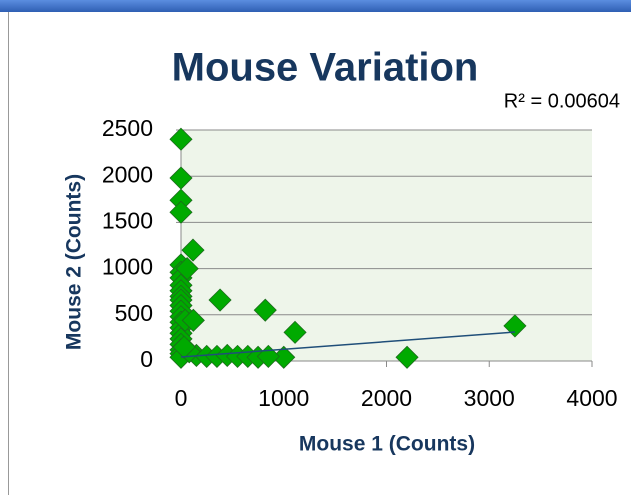 The image size is (631, 495). What do you see at coordinates (146, 359) in the screenshot?
I see `y-tick-label: 0` at bounding box center [146, 359].